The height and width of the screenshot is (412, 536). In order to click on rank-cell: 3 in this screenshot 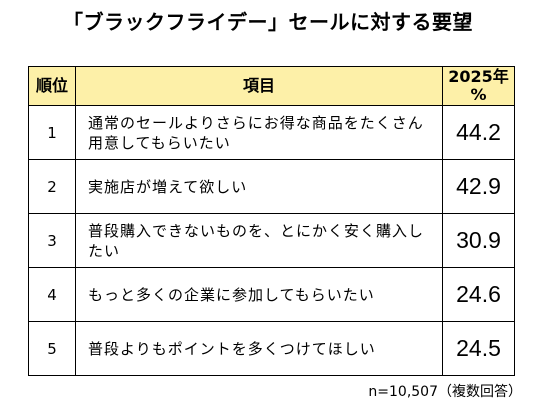, I will do `click(52, 240)`.